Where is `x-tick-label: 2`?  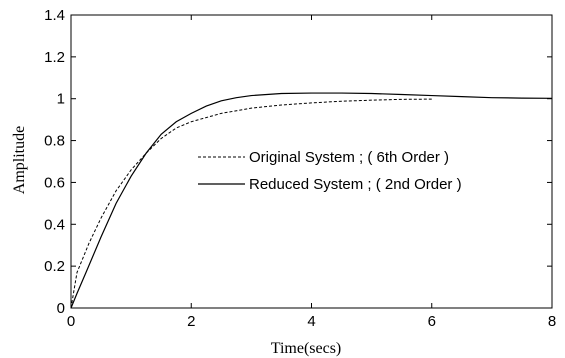
x-tick-label: 2 is located at coordinates (191, 321).